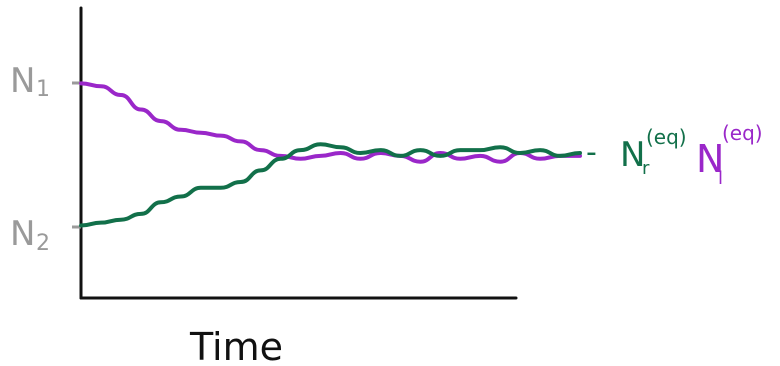 The image size is (780, 366). Describe the element at coordinates (742, 133) in the screenshot. I see `legend-purple-sup: (eq)` at that location.